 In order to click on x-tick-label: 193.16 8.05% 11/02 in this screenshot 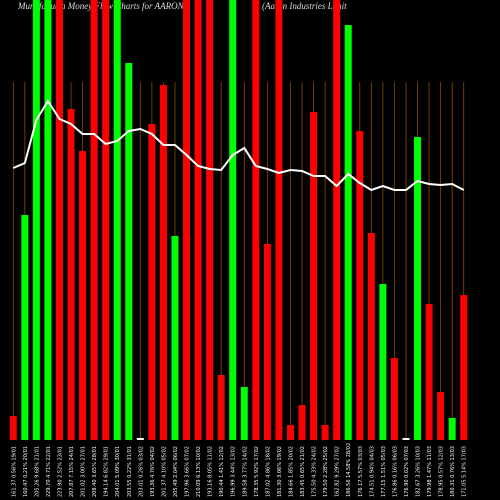, I will do `click(211, 471)`.